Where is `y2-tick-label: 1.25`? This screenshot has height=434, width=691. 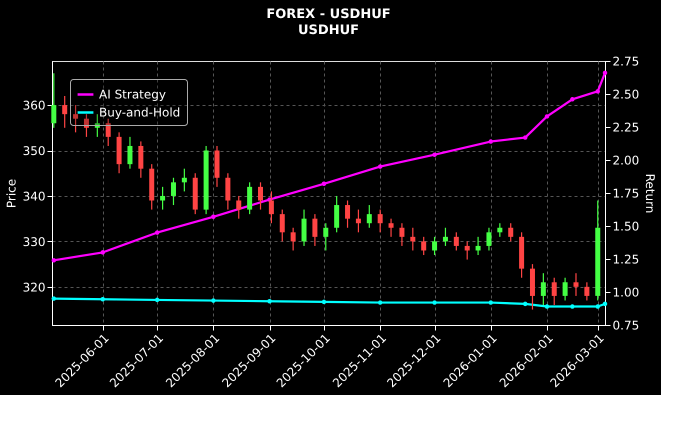 y2-tick-label: 1.25 is located at coordinates (626, 259).